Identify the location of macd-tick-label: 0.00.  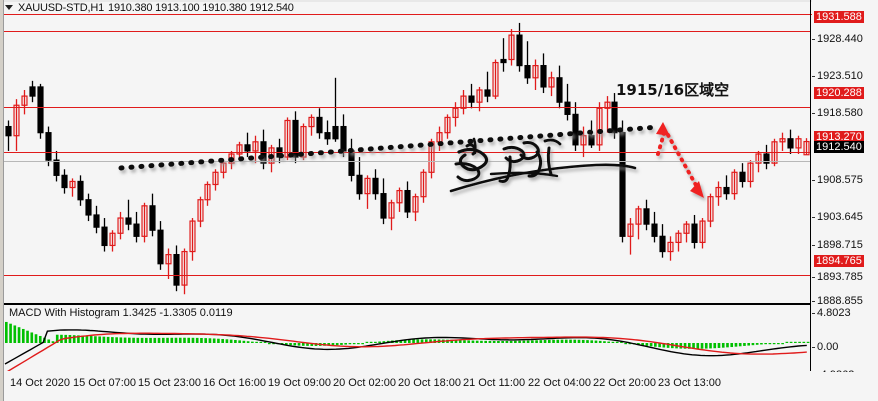
(828, 347).